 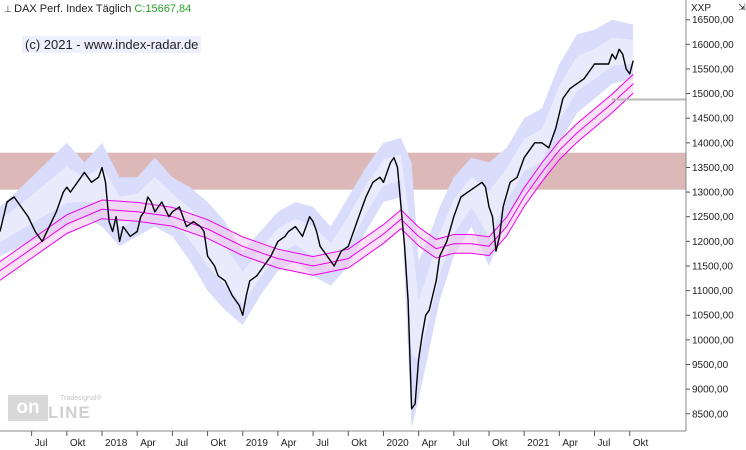 I want to click on interval-label: Täglich, so click(x=113, y=9).